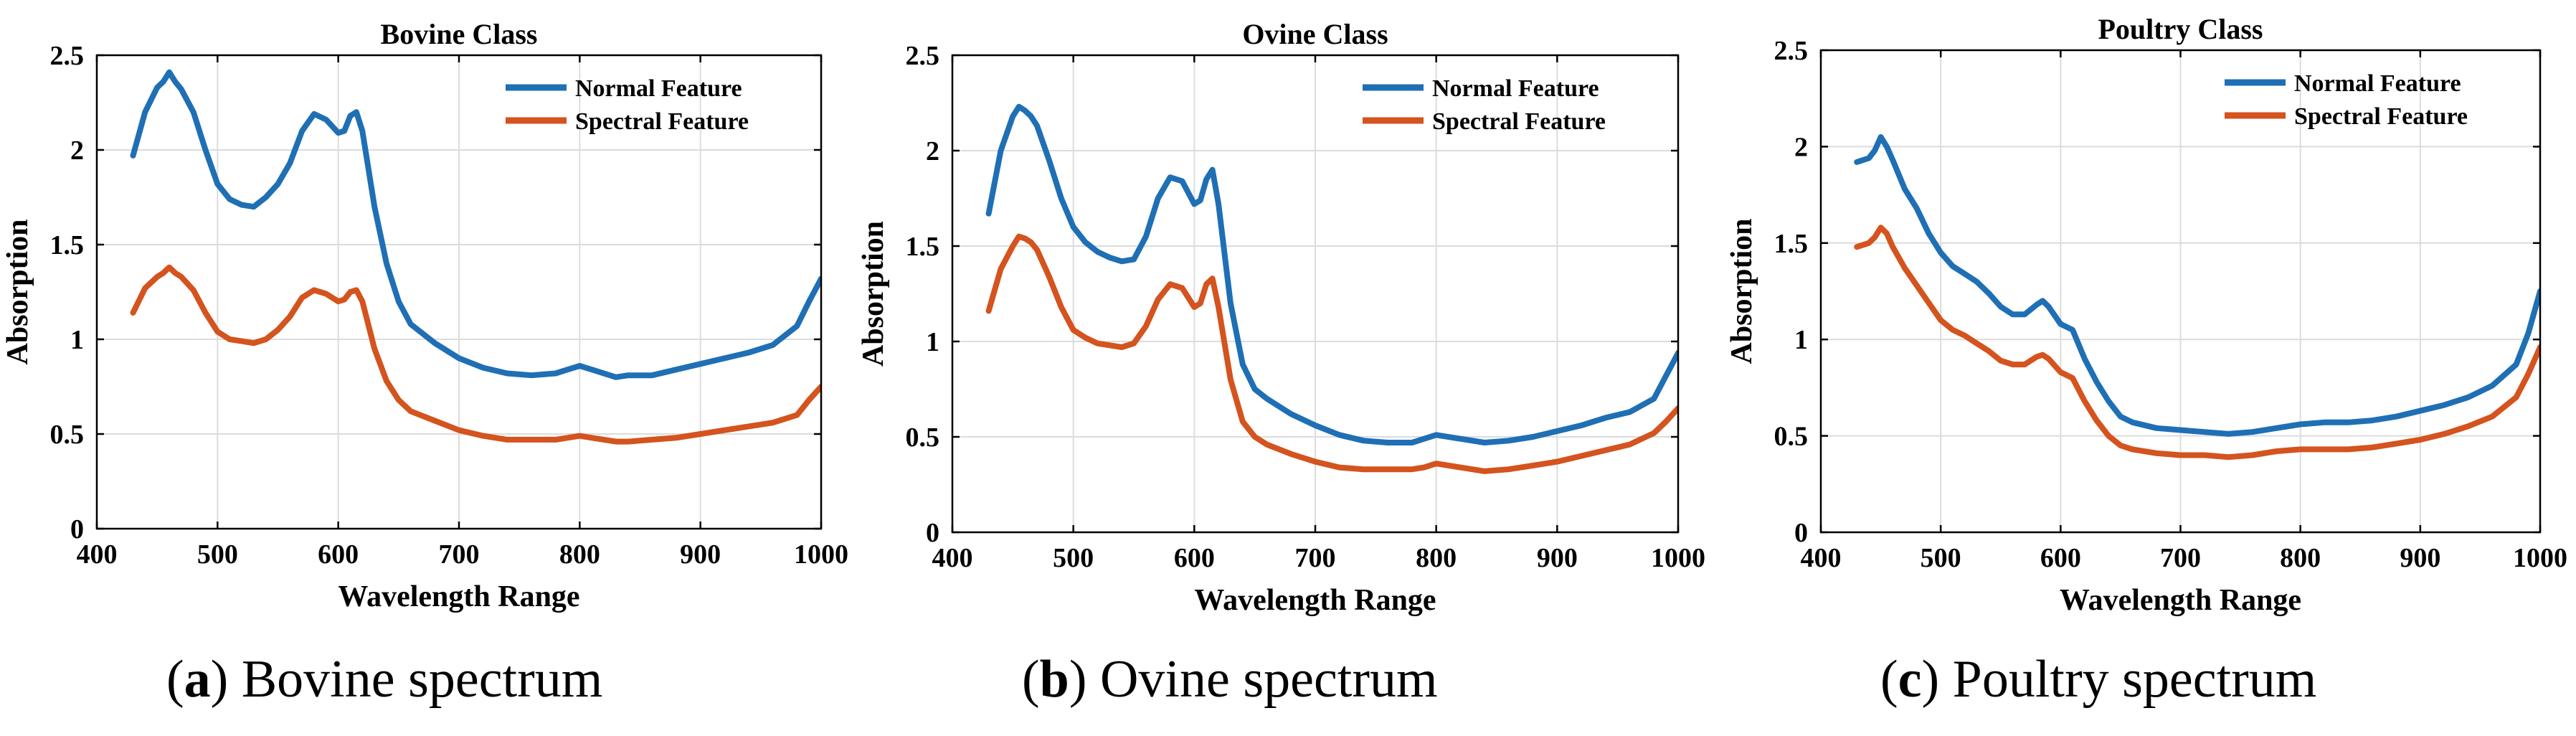  Describe the element at coordinates (197, 679) in the screenshot. I see `caption-letter: a` at that location.